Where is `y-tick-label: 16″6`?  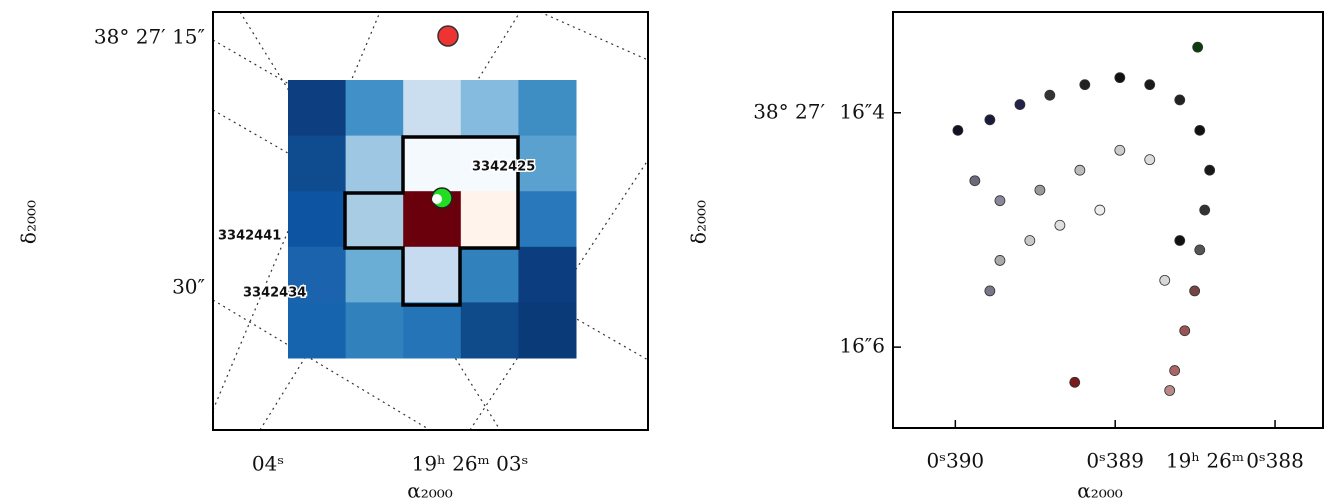 y-tick-label: 16″6 is located at coordinates (862, 346).